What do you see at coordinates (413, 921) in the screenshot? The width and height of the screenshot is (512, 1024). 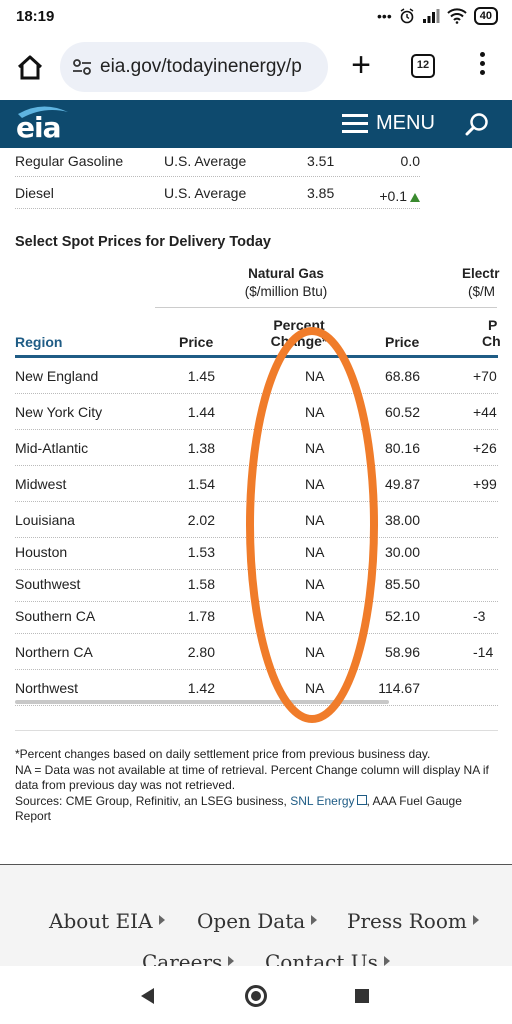 I see `footer-link-press-room: Press Room` at bounding box center [413, 921].